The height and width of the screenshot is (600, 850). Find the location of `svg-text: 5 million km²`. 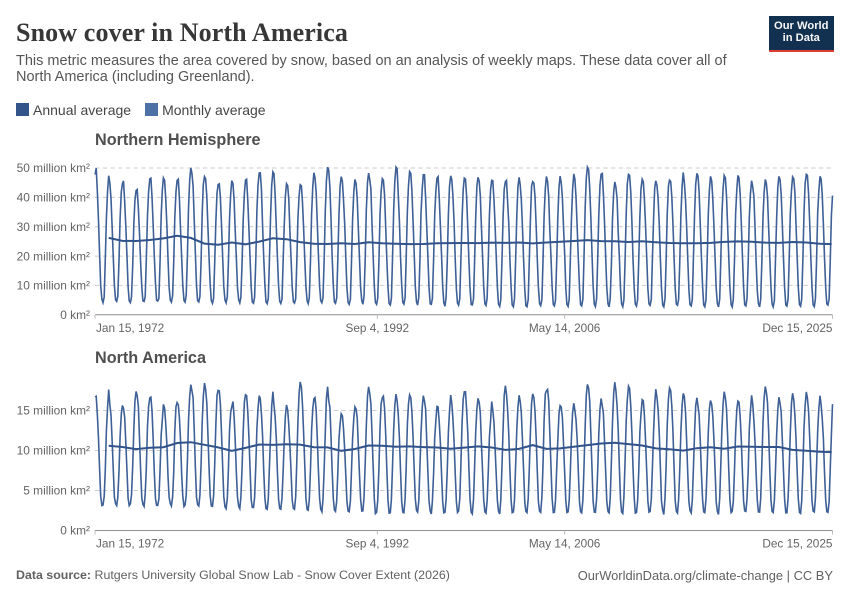

svg-text: 5 million km² is located at coordinates (56, 491).